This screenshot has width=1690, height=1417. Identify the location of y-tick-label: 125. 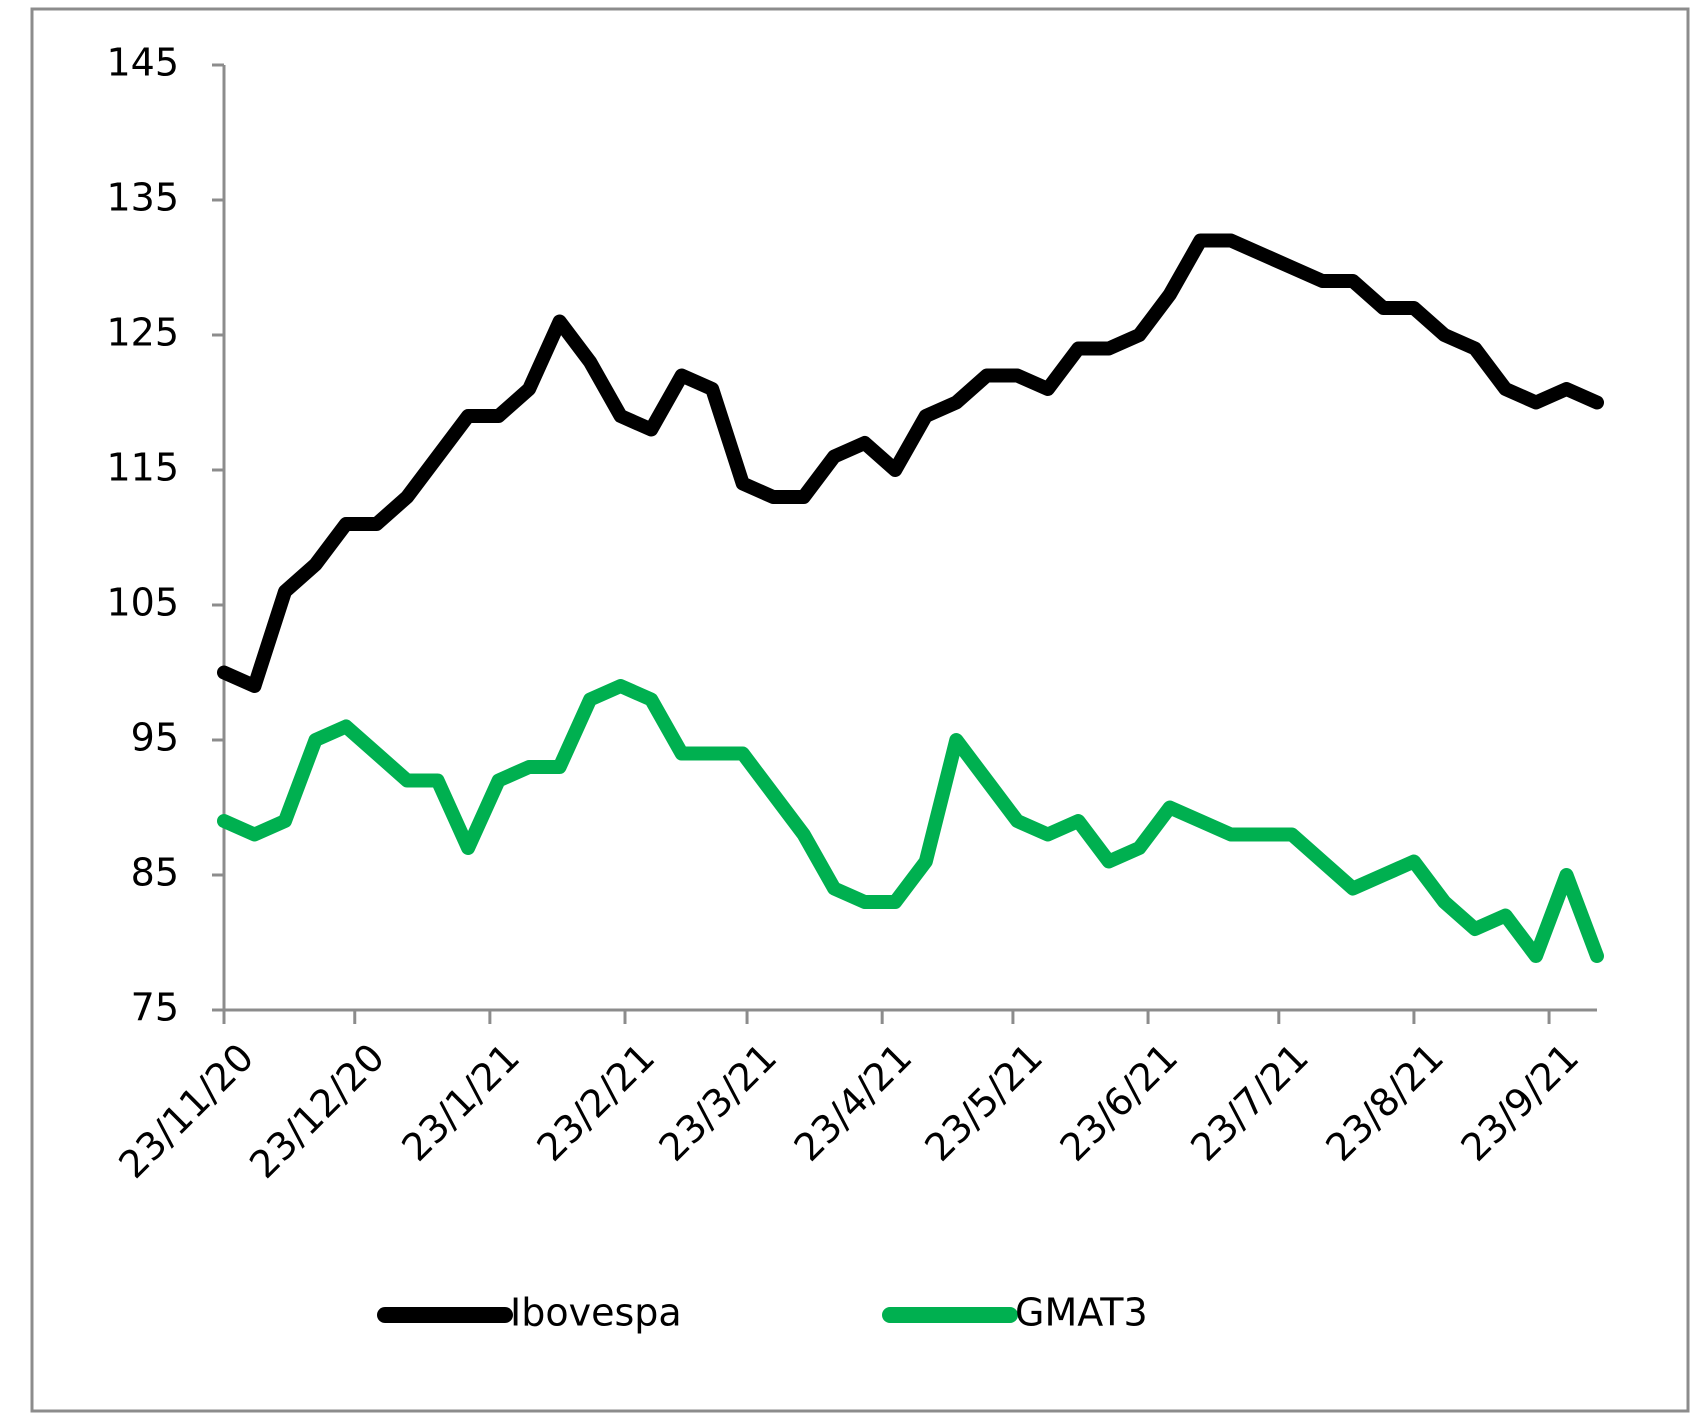
(142, 333).